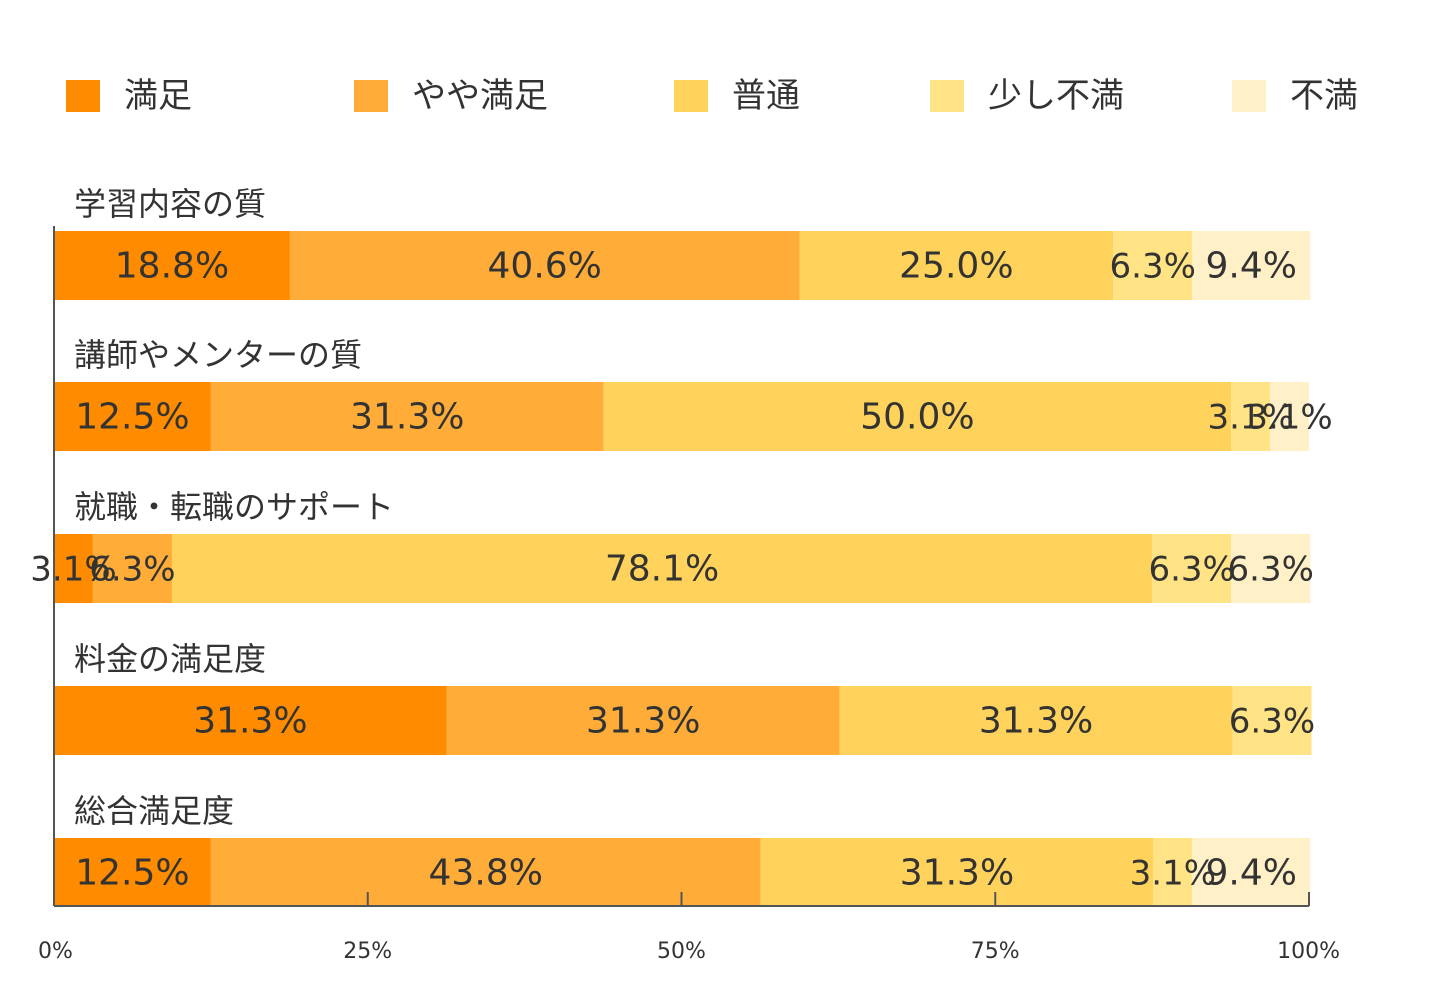 This screenshot has width=1438, height=992. I want to click on x-tick-label: 50%, so click(681, 951).